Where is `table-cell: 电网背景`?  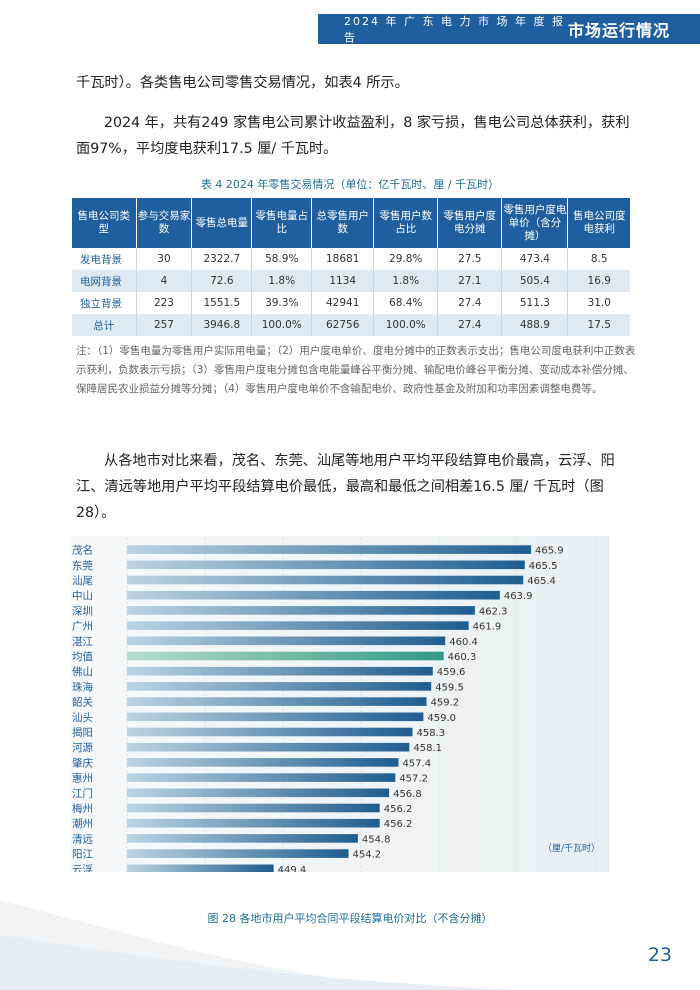
table-cell: 电网背景 is located at coordinates (104, 281).